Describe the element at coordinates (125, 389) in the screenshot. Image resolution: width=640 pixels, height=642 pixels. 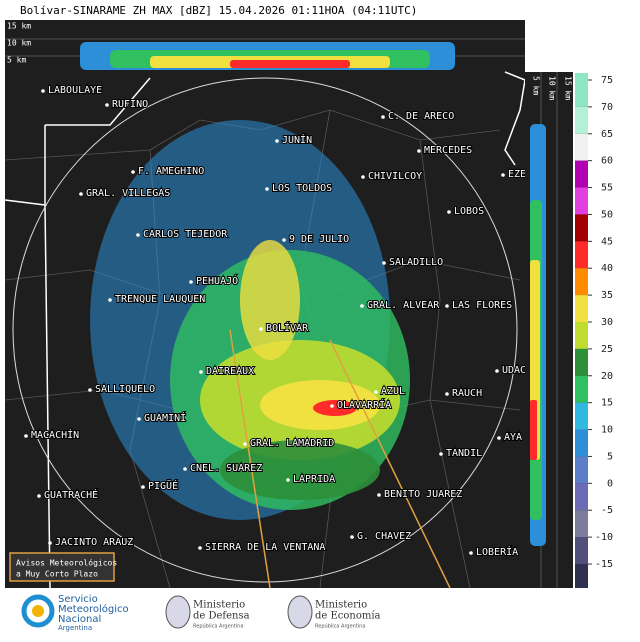
I see `city-label: SALLIQUELO` at that location.